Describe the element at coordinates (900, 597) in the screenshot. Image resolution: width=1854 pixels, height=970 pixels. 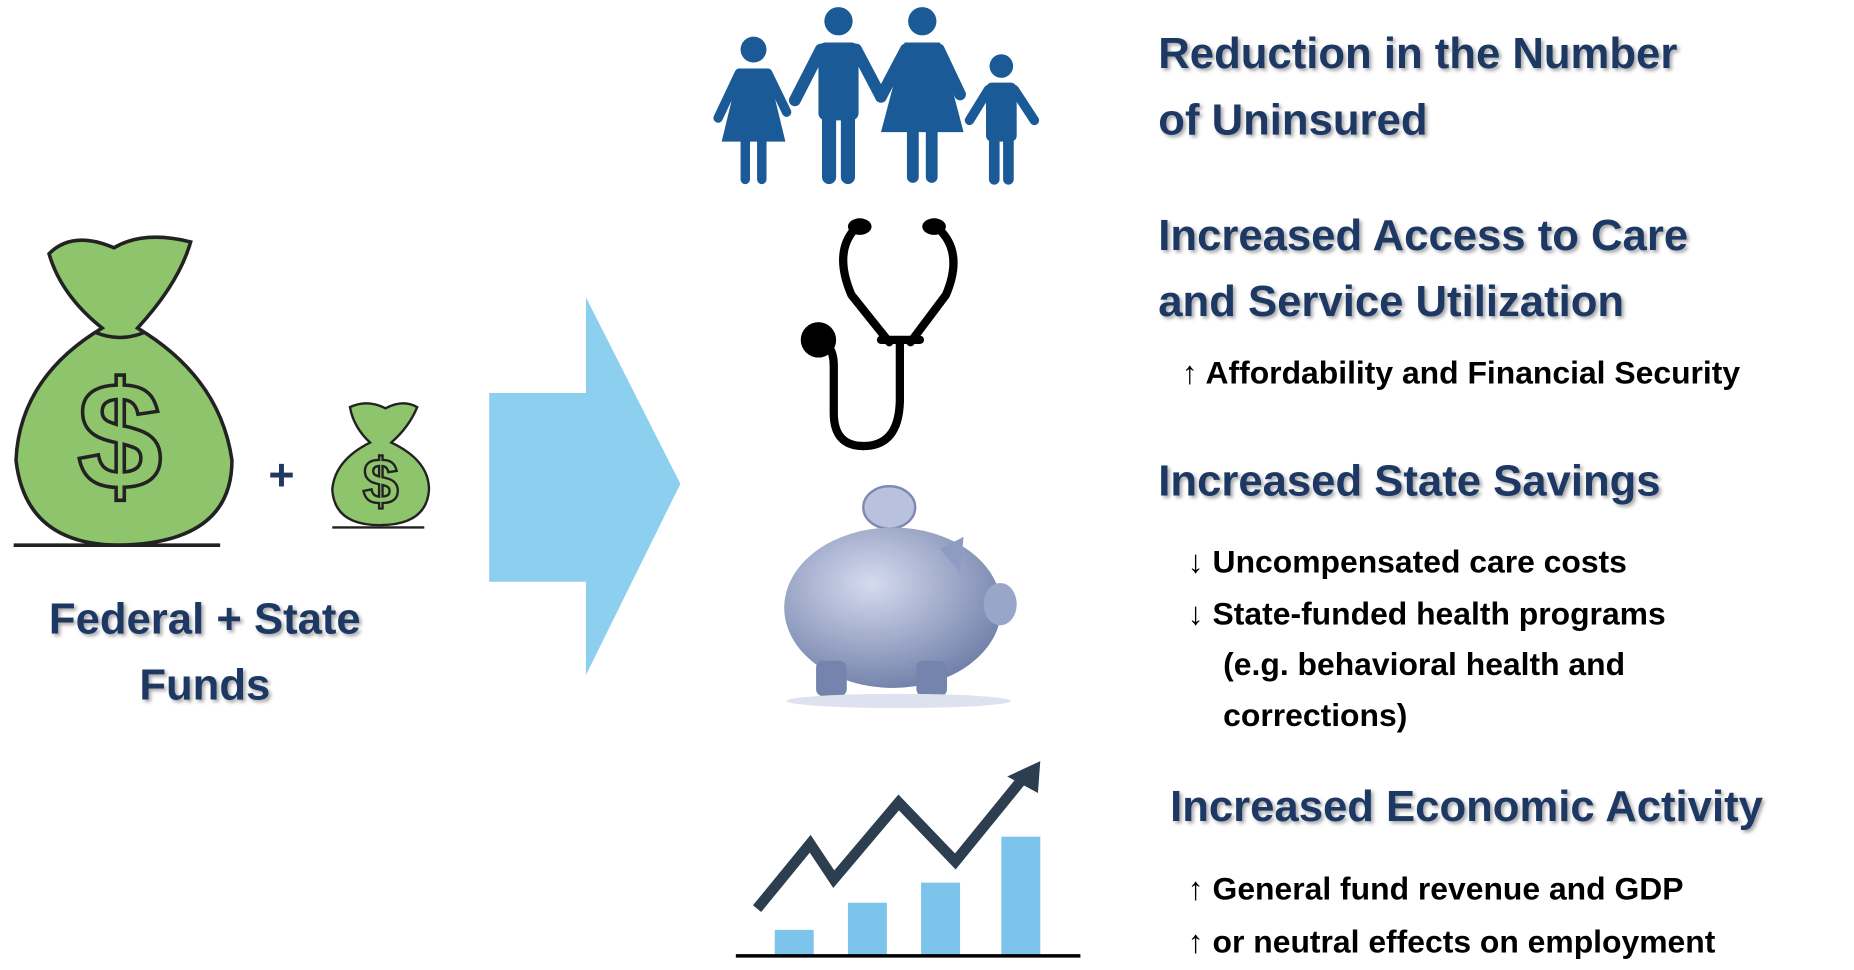
I see `piggy-bank-icon` at that location.